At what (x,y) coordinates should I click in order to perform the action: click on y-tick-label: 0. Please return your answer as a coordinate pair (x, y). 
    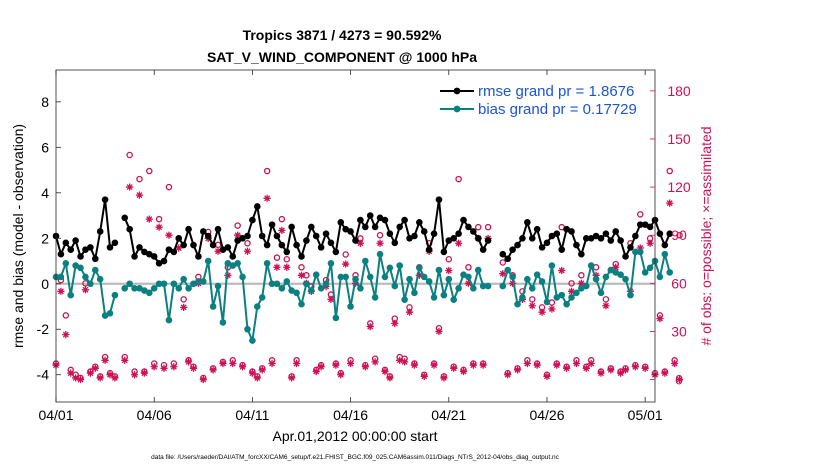
    Looking at the image, I should click on (45, 284).